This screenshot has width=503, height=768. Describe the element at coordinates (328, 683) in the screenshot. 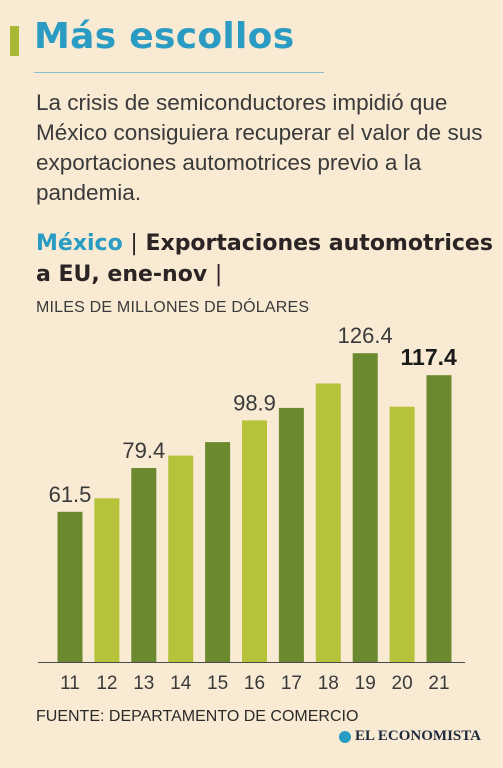

I see `x-tick-label: 18` at that location.